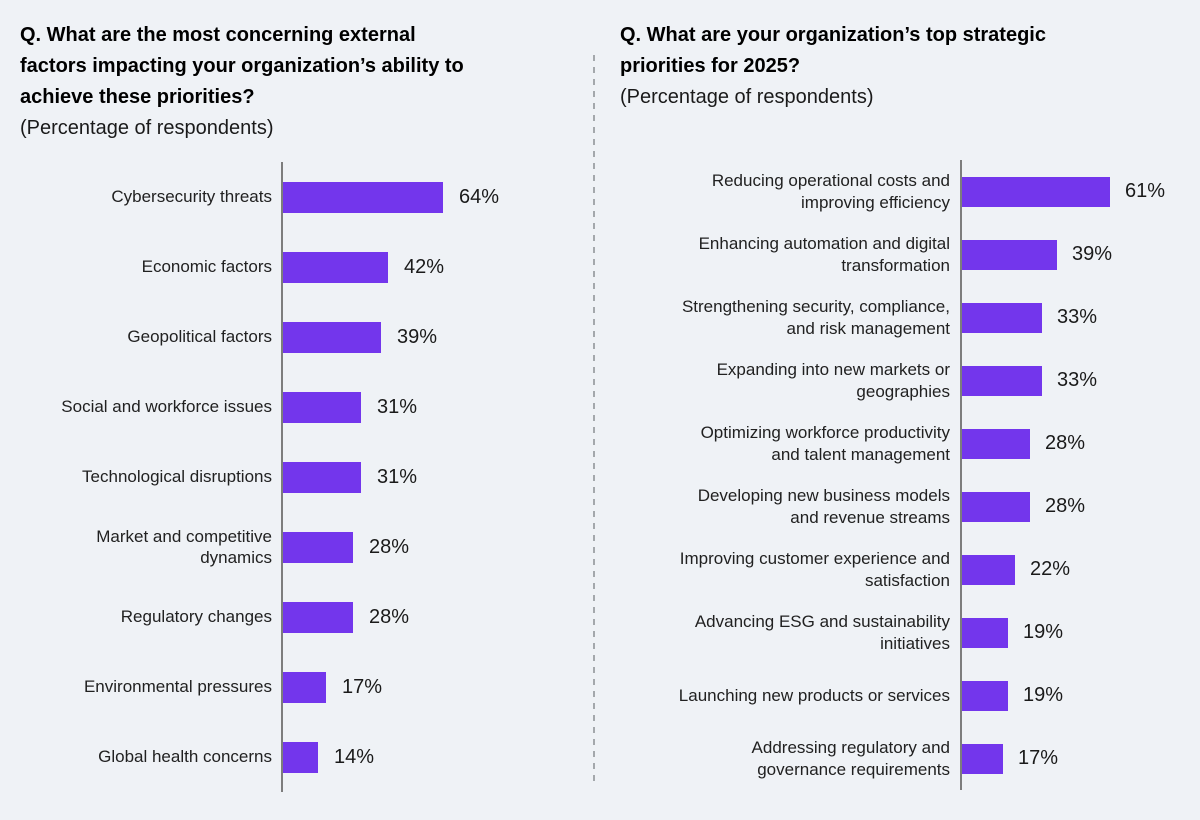  I want to click on value-label: 22%, so click(1050, 569).